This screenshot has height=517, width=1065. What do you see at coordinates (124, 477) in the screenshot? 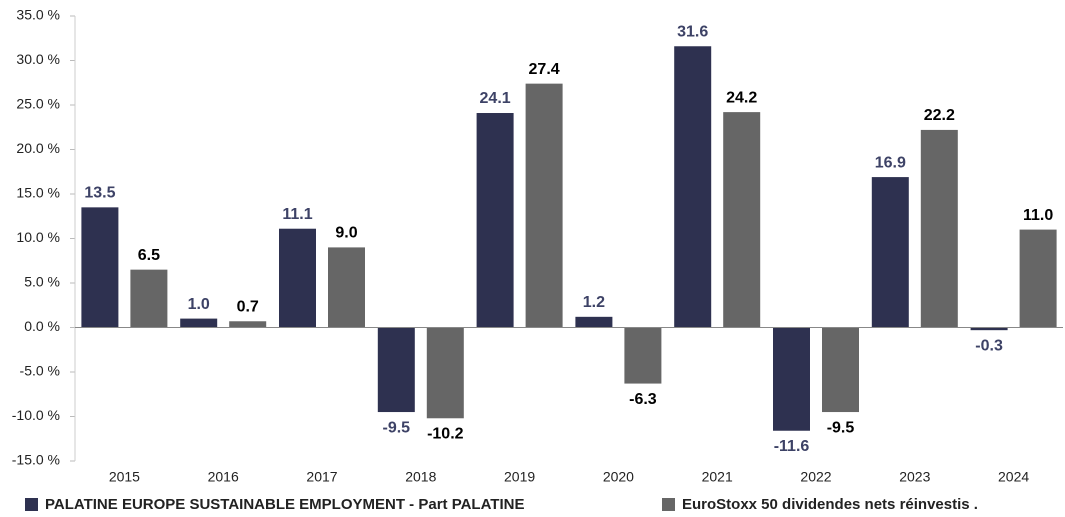
I see `x-tick-label: 2015` at bounding box center [124, 477].